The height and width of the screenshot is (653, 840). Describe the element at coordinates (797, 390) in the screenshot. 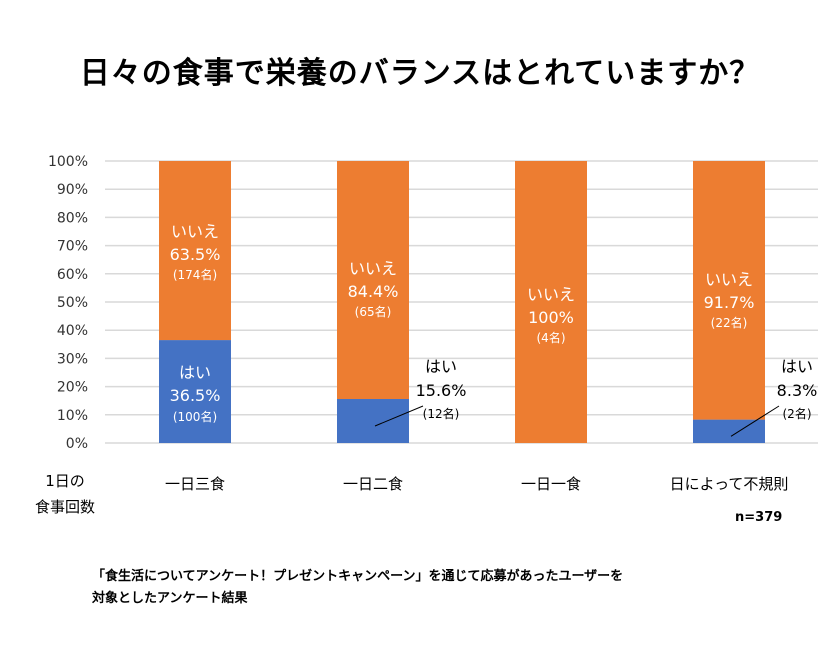

I see `data-label-percent: 8.3%` at that location.